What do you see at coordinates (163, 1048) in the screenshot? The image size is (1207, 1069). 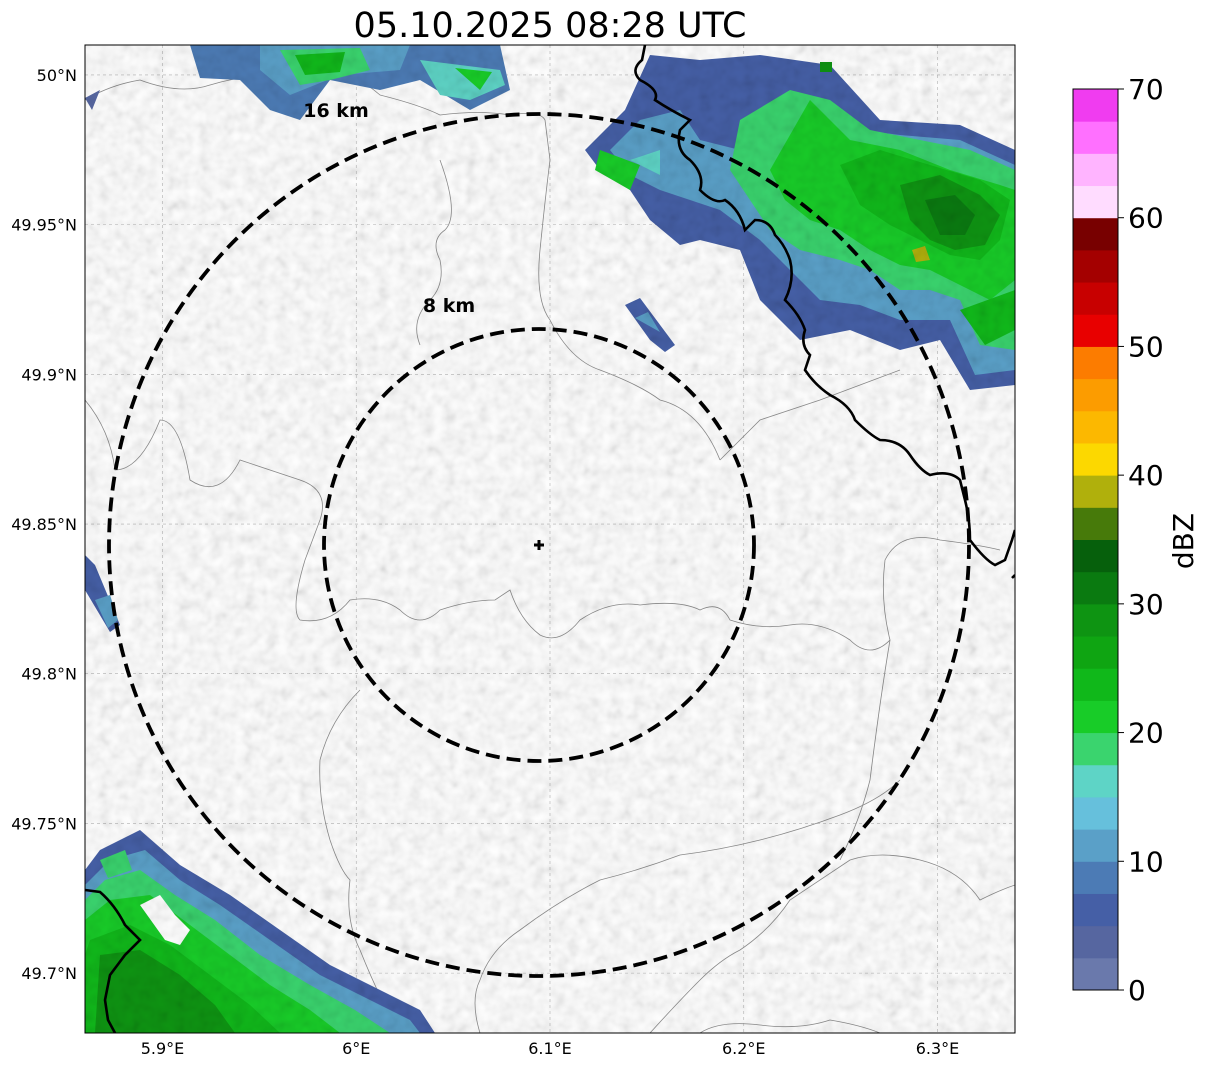 I see `lon-tick-label: 5.9°E` at bounding box center [163, 1048].